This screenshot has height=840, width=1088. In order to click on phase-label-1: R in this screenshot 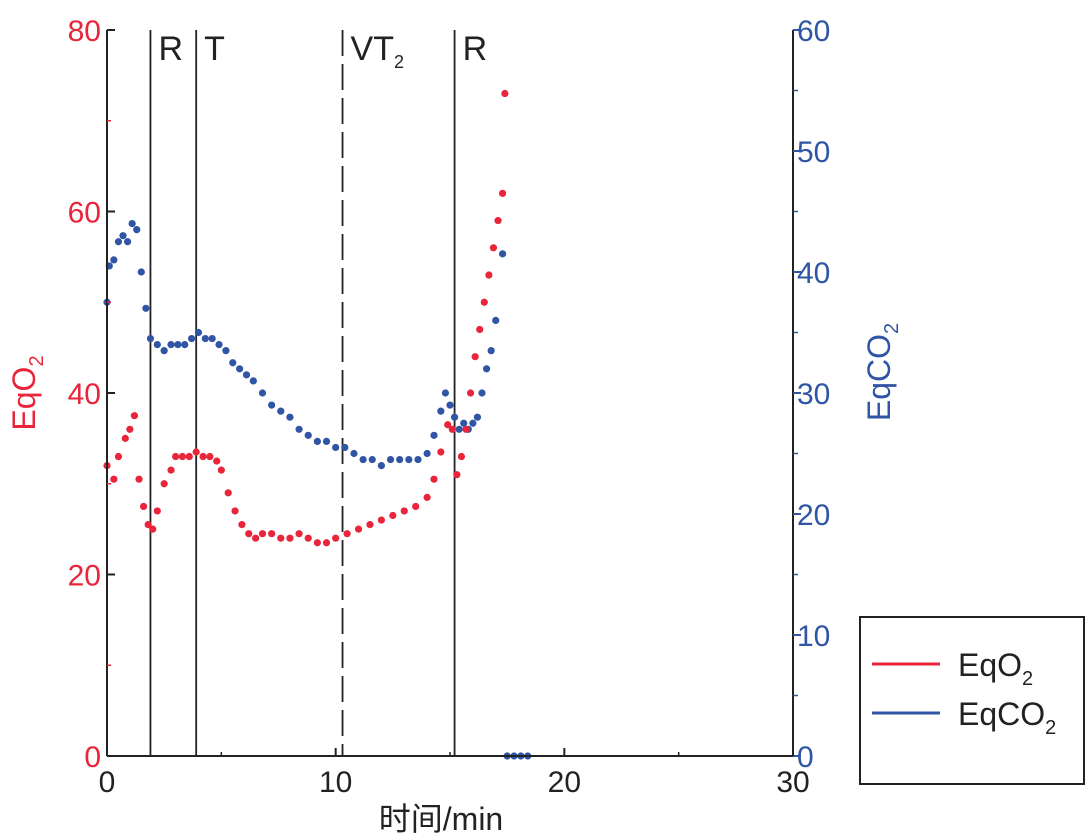, I will do `click(170, 49)`.